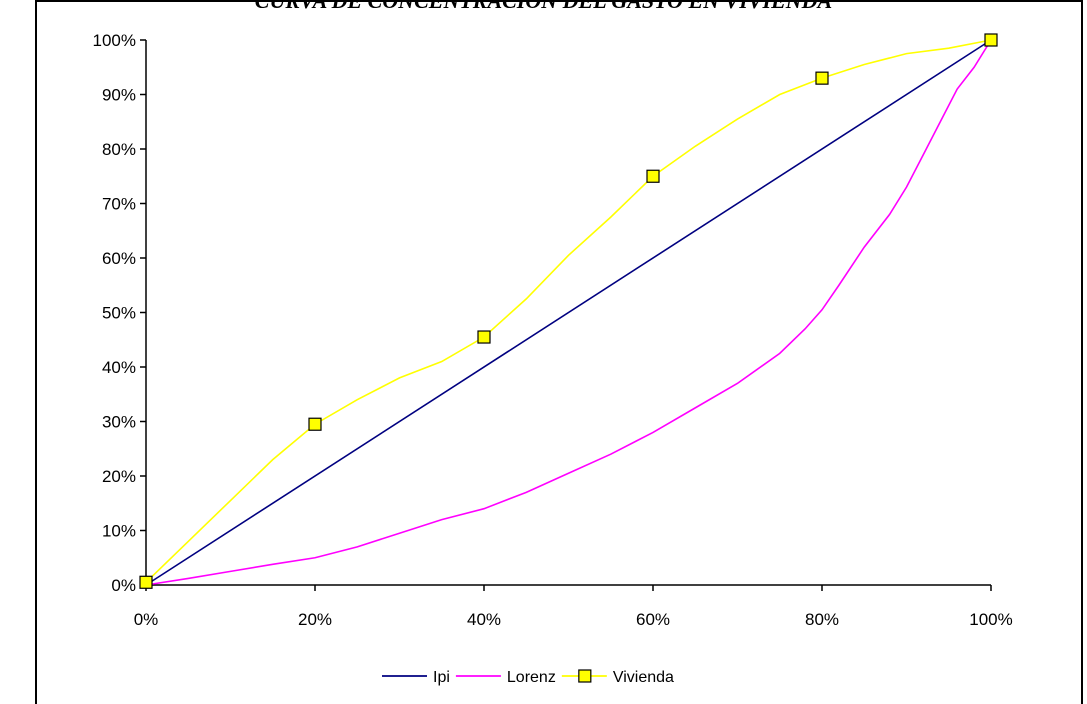 The width and height of the screenshot is (1087, 704). I want to click on x-tick-label: 80%, so click(822, 619).